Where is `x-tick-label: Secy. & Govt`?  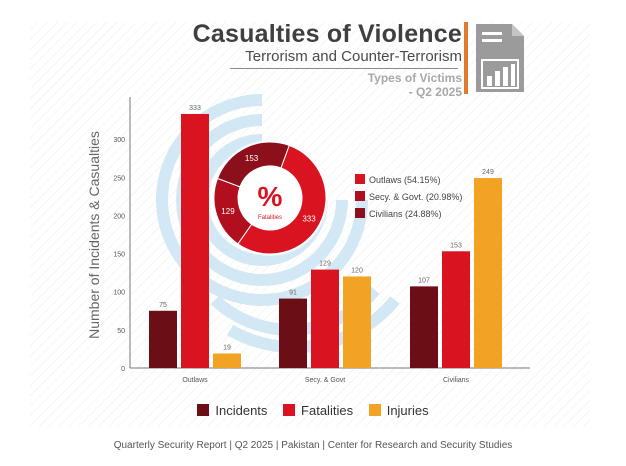 x-tick-label: Secy. & Govt is located at coordinates (325, 380).